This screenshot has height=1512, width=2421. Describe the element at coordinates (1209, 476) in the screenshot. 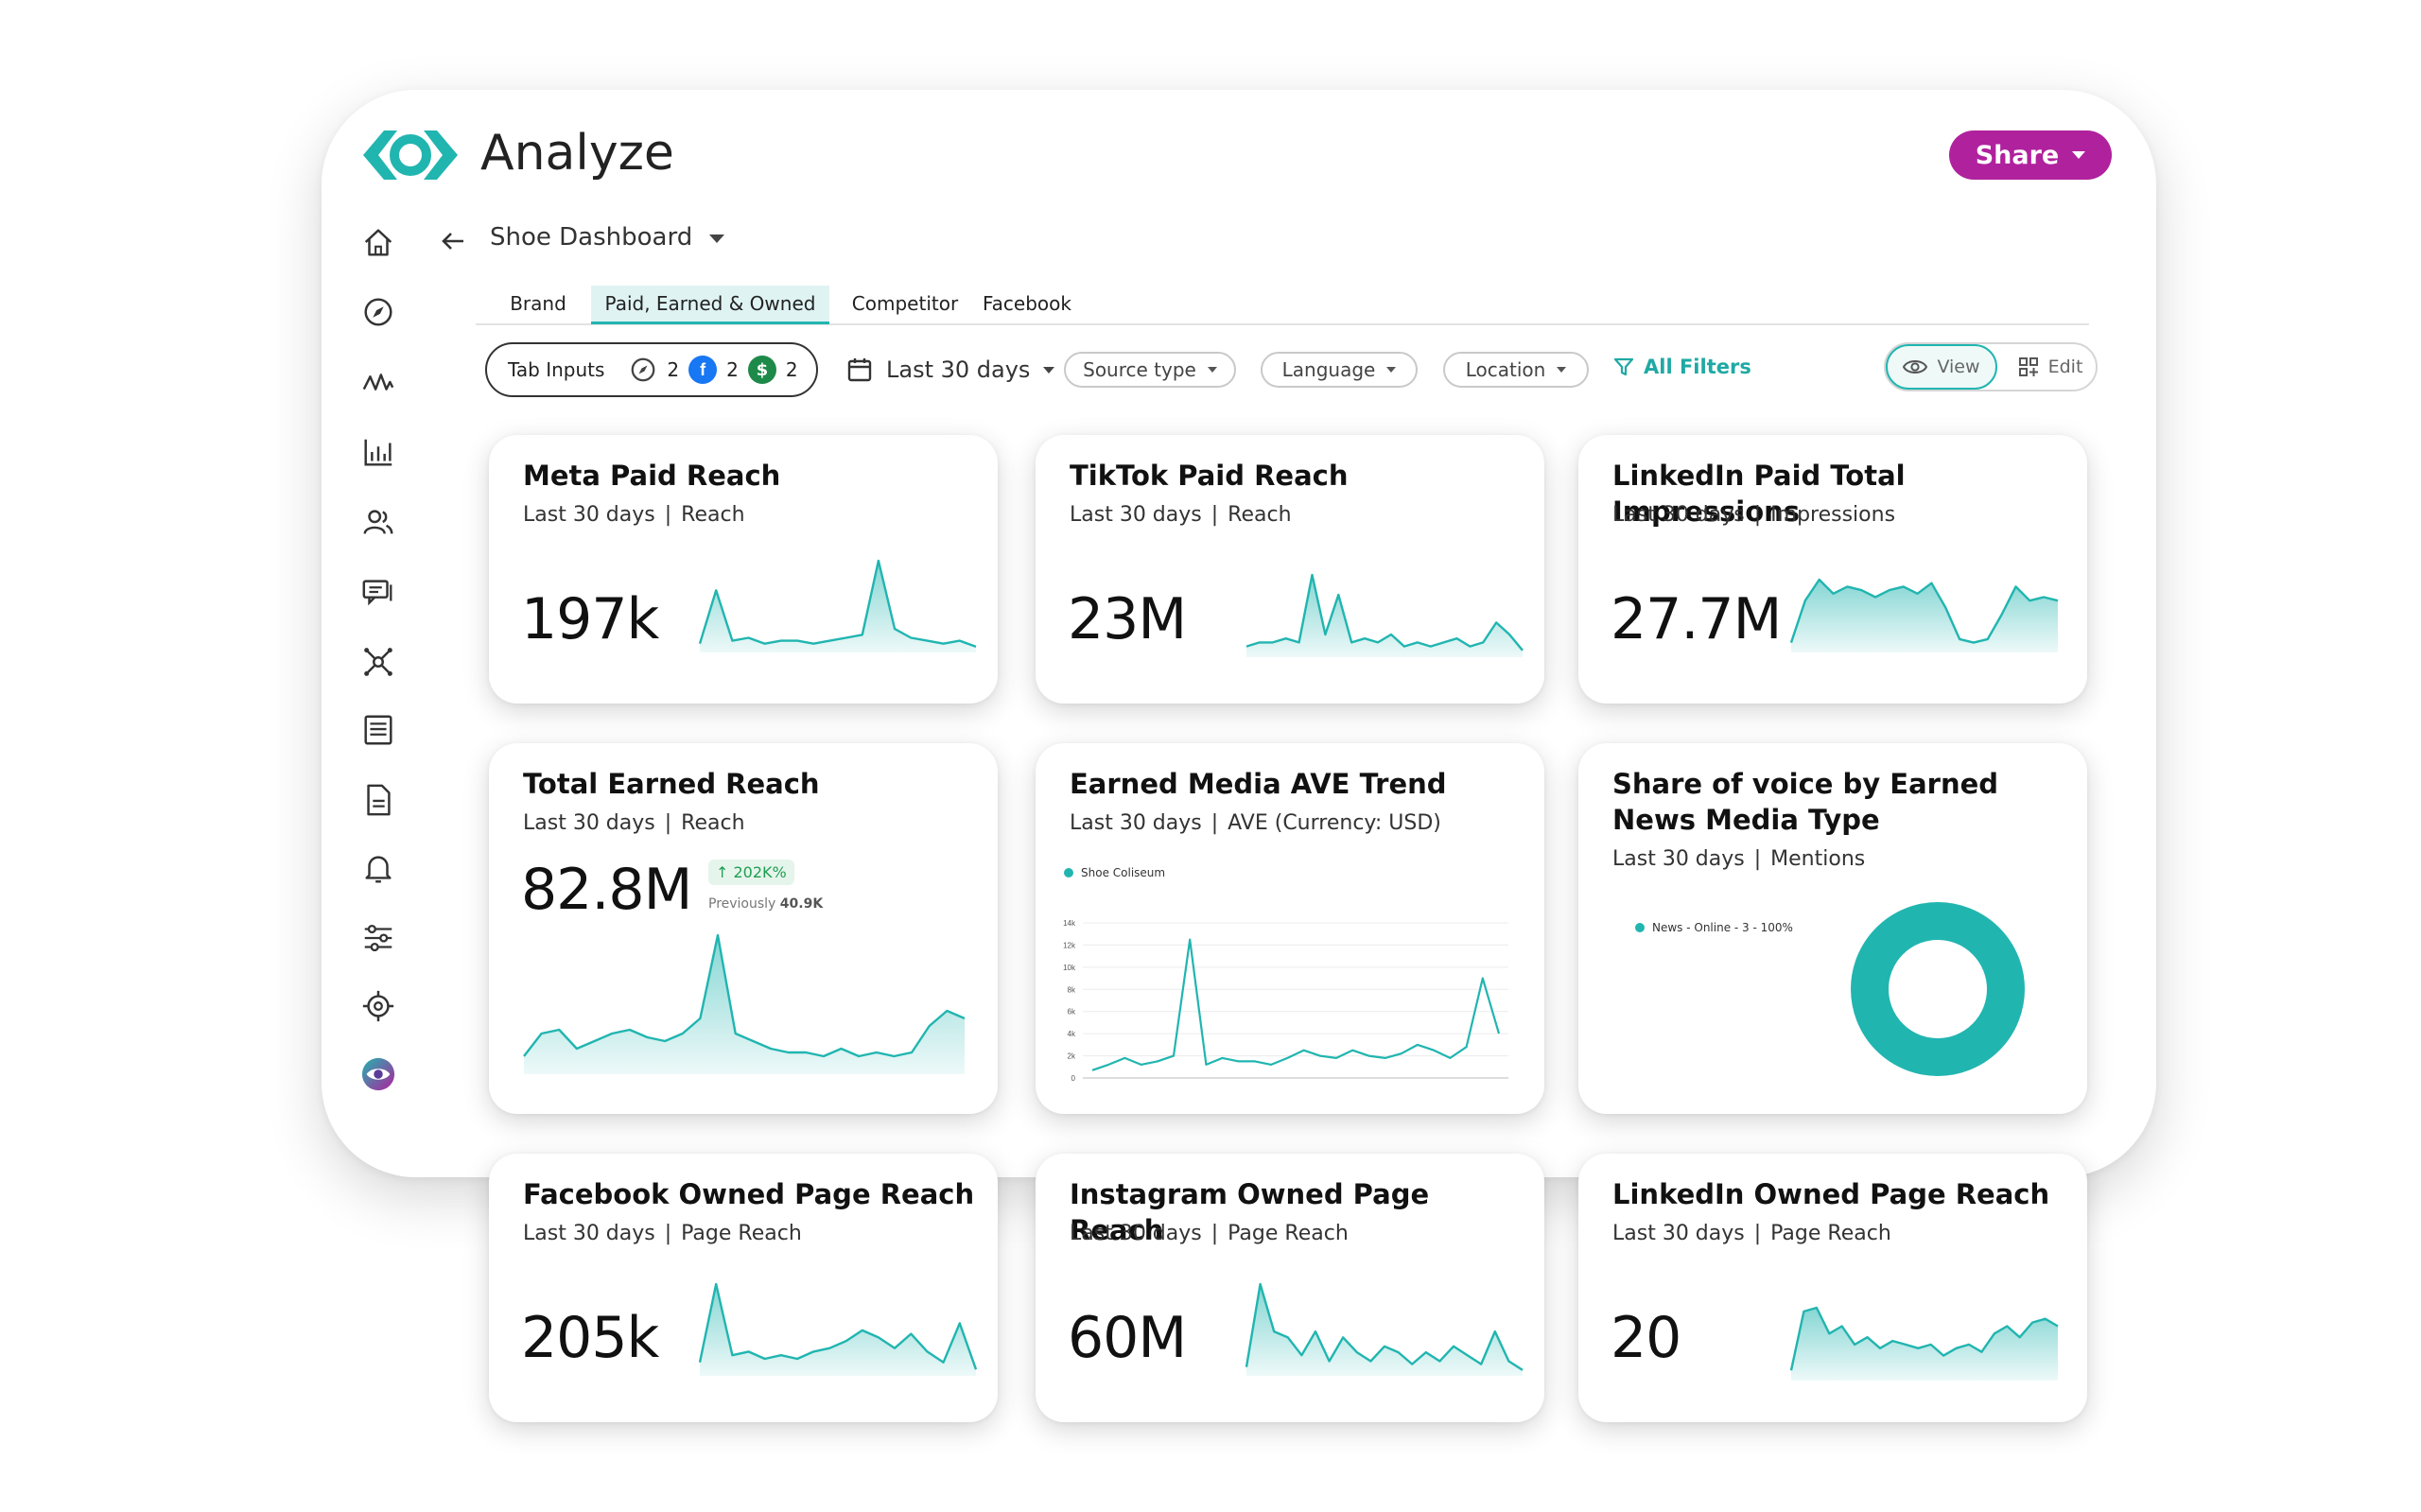

I see `widget-title: TikTok Paid Reach` at that location.